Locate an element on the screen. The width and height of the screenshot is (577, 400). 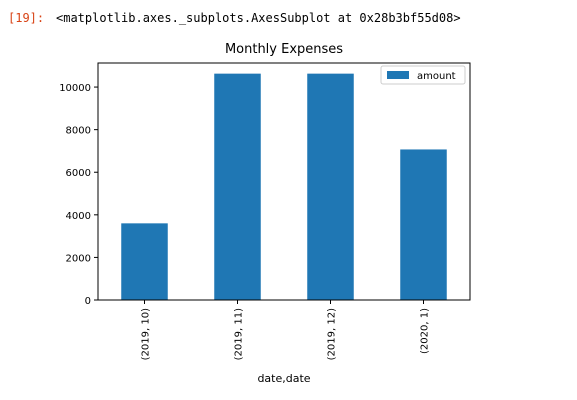
legend: amount is located at coordinates (423, 75).